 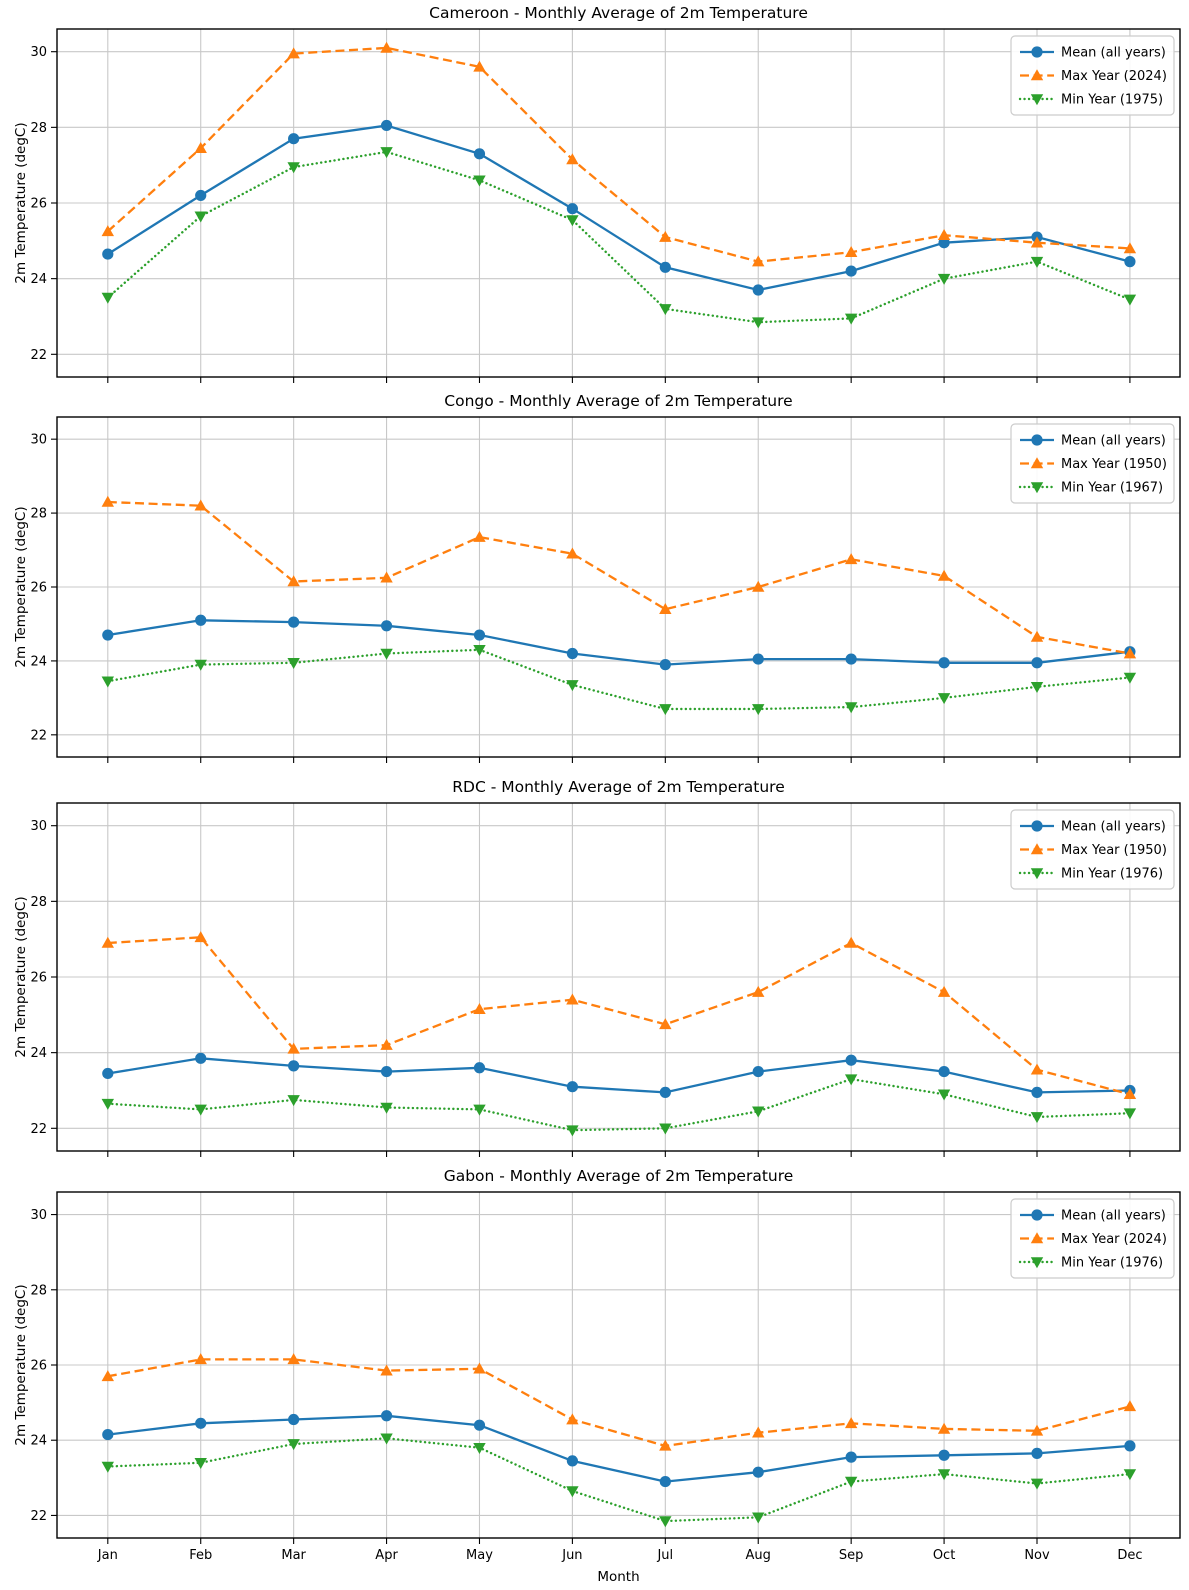 I want to click on tick-label: Jul, so click(x=664, y=1555).